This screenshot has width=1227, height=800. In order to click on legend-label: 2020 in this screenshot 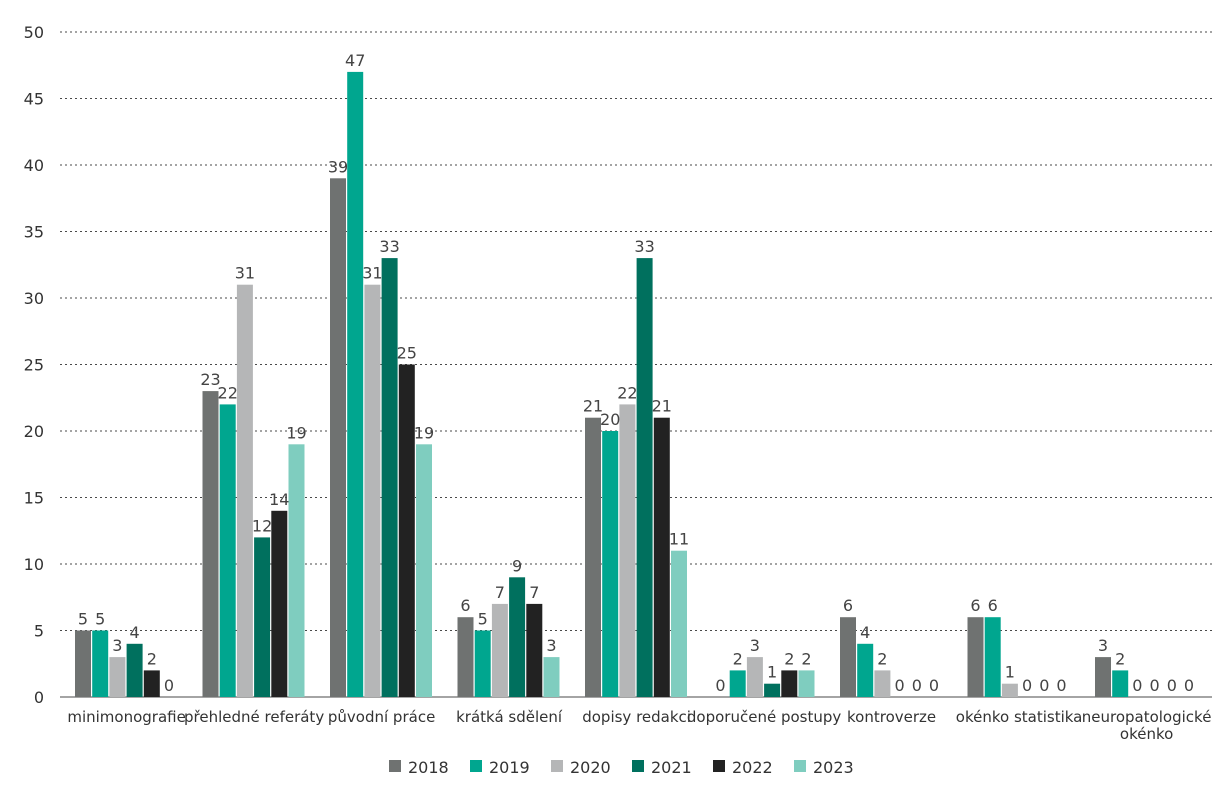, I will do `click(590, 767)`.